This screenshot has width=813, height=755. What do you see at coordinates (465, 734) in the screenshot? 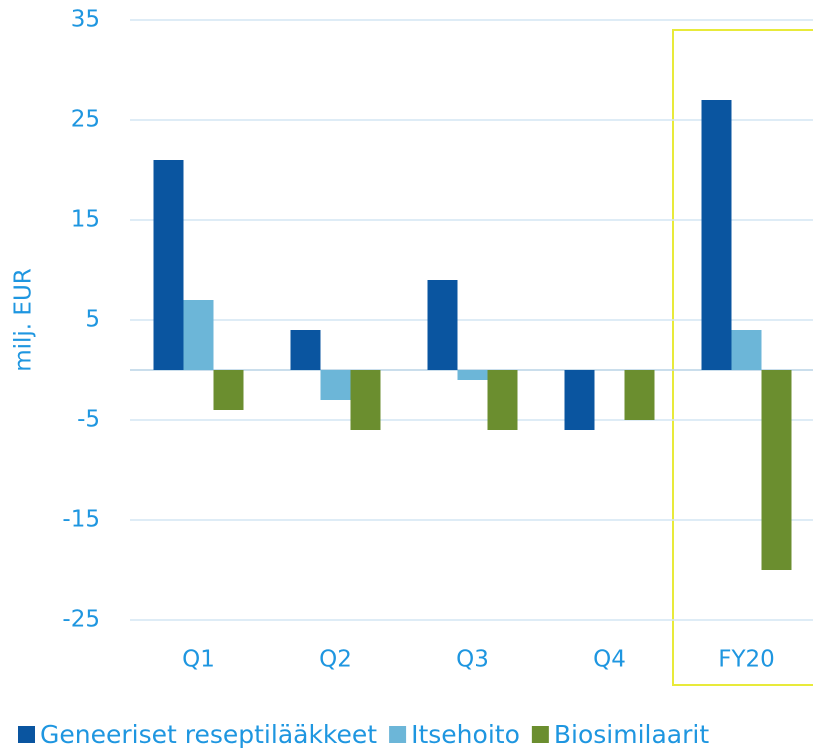
I see `legend-label: Itsehoito` at bounding box center [465, 734].